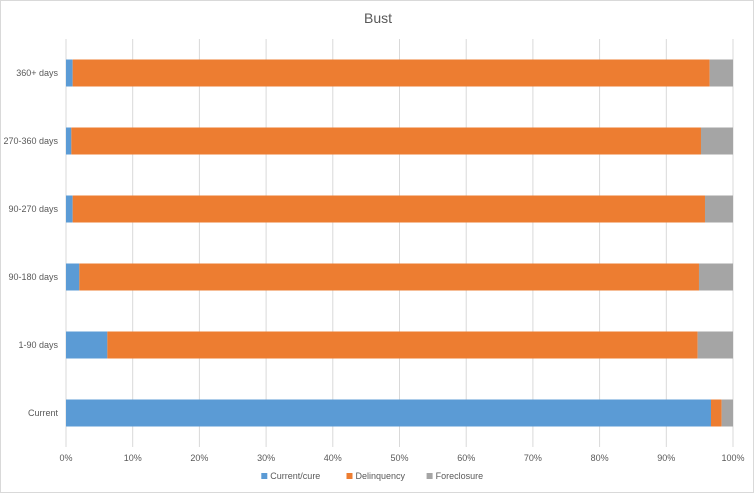 The image size is (754, 494). I want to click on x-axis-ticks: 0% 10% 20% 30% 40% 50% 60% 70% 80% 90% 100%, so click(401, 458).